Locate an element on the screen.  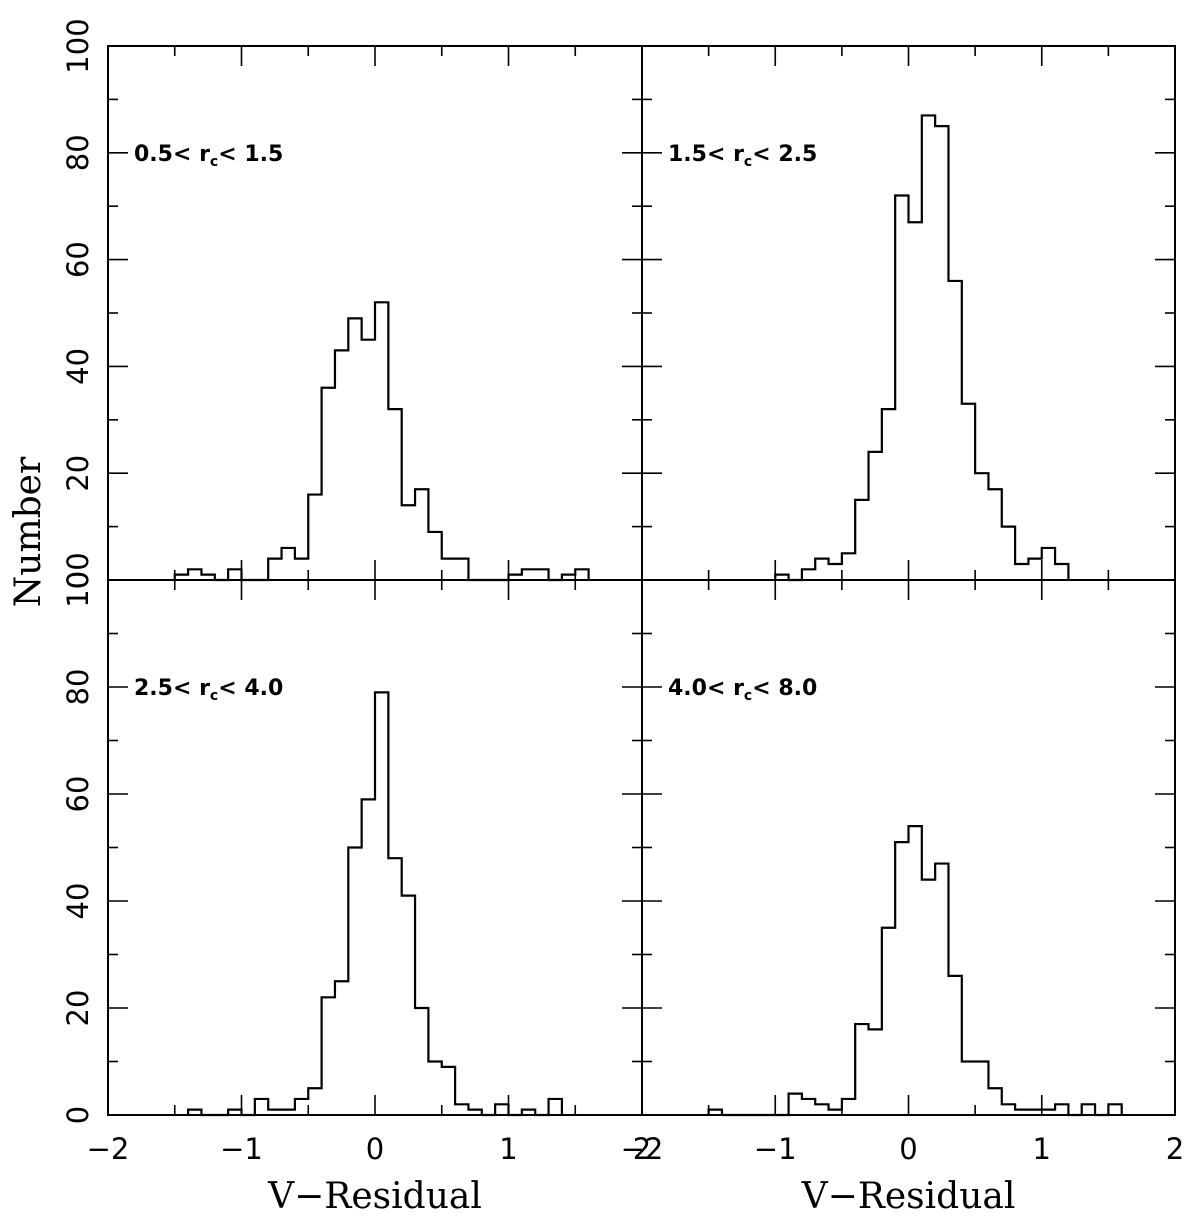
panel-label-suffix: < 2.5 is located at coordinates (784, 154).